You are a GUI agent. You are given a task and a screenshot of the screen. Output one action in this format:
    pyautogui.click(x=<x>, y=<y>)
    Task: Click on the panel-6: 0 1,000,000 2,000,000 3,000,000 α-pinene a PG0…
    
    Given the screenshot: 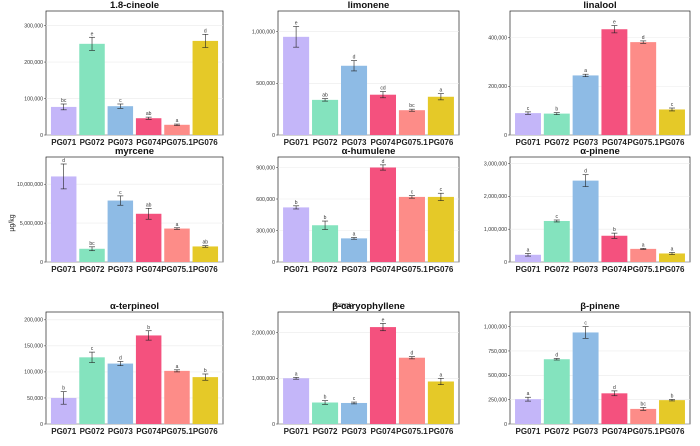 What is the action you would take?
    pyautogui.click(x=587, y=210)
    